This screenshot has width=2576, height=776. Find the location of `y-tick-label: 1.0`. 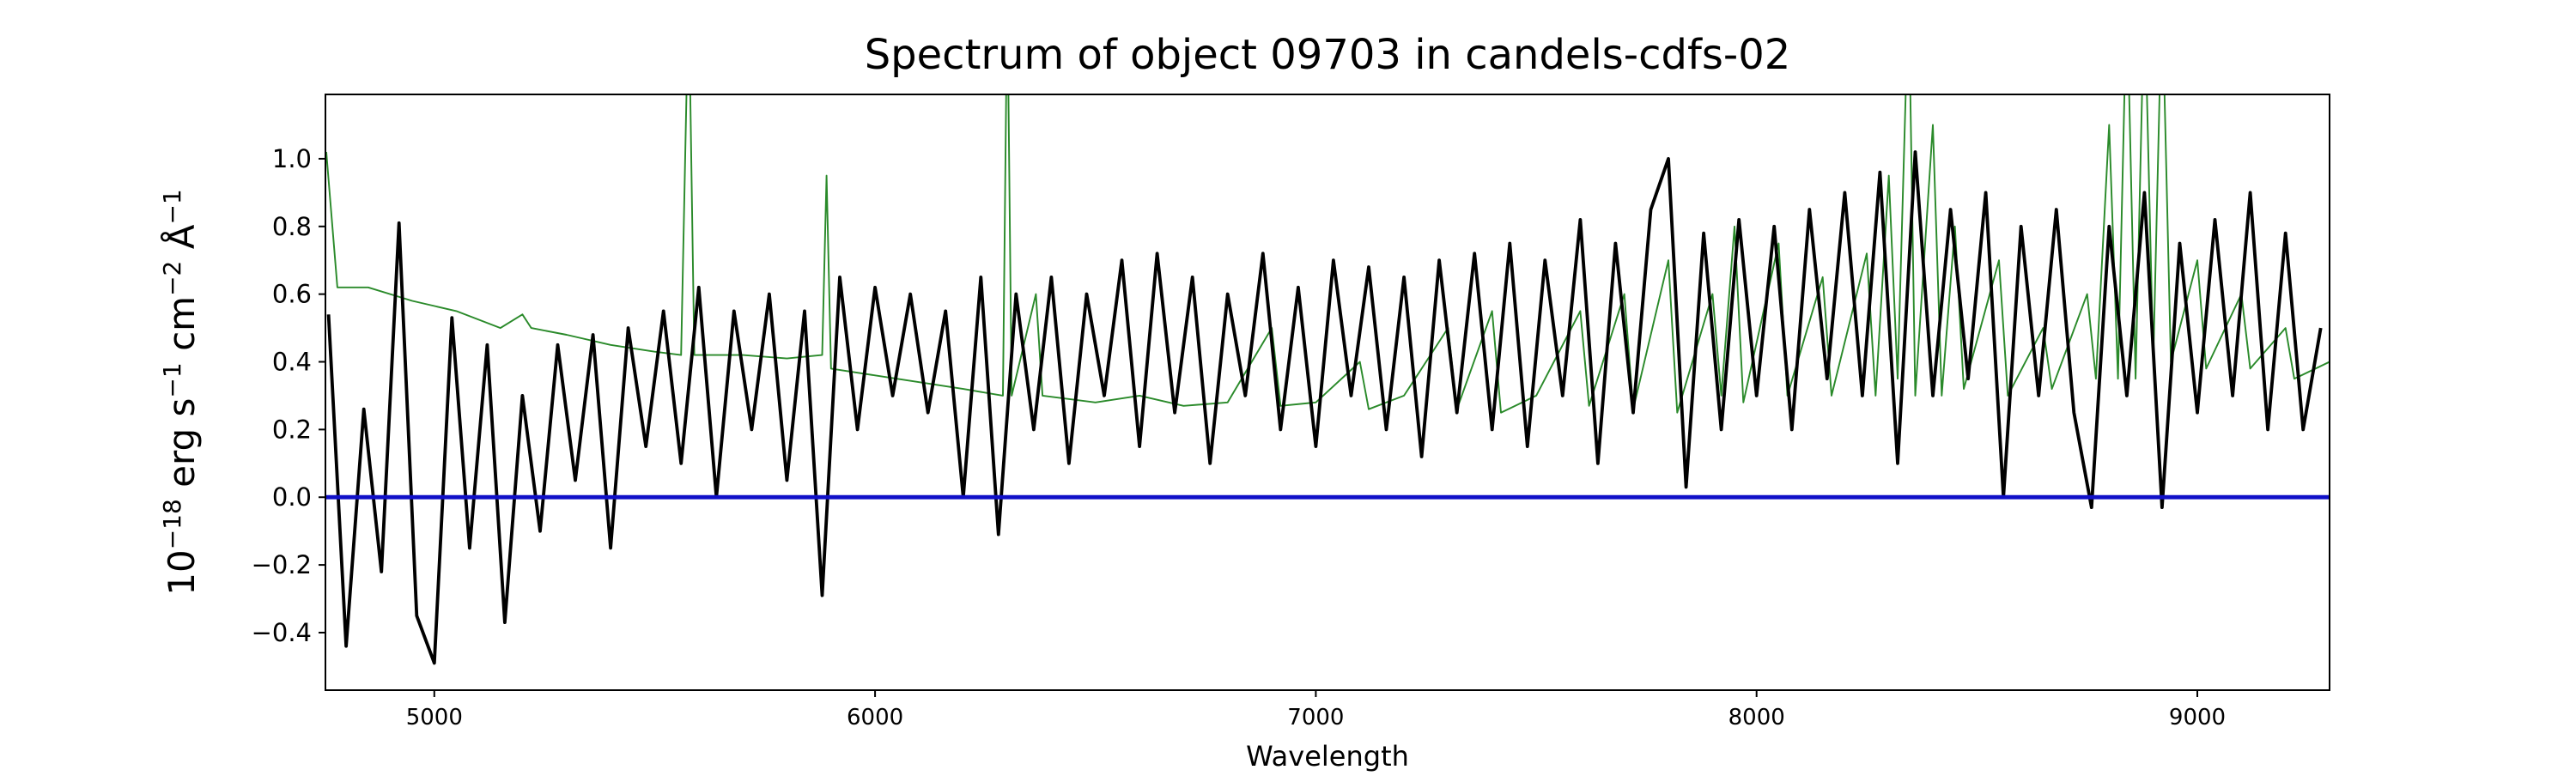

y-tick-label: 1.0 is located at coordinates (292, 159).